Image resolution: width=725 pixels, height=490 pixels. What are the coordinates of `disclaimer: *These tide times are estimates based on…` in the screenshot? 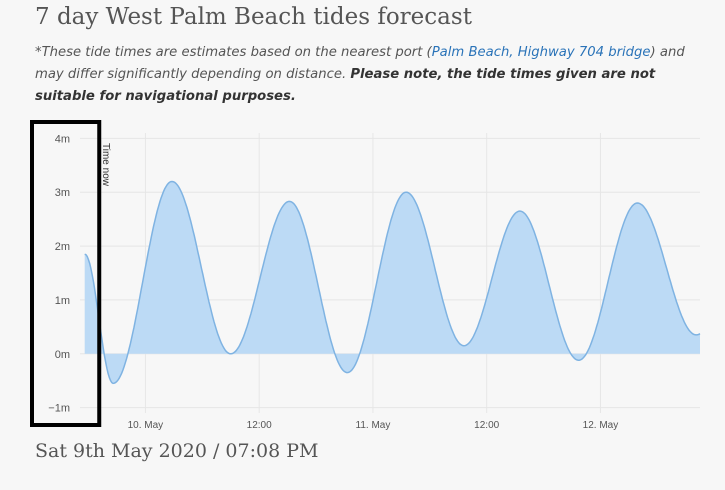 It's located at (375, 75).